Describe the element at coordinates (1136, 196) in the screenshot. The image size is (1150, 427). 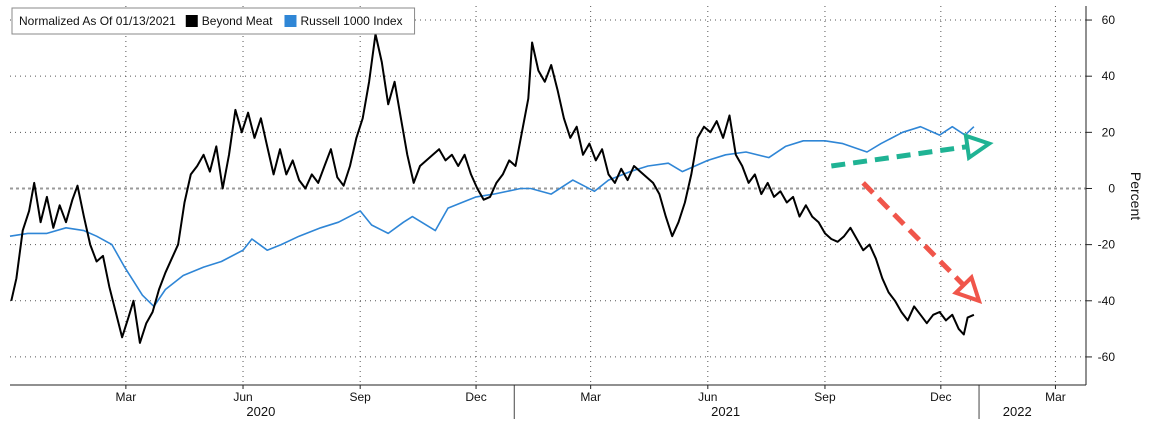
I see `y-axis-title: Percent` at that location.